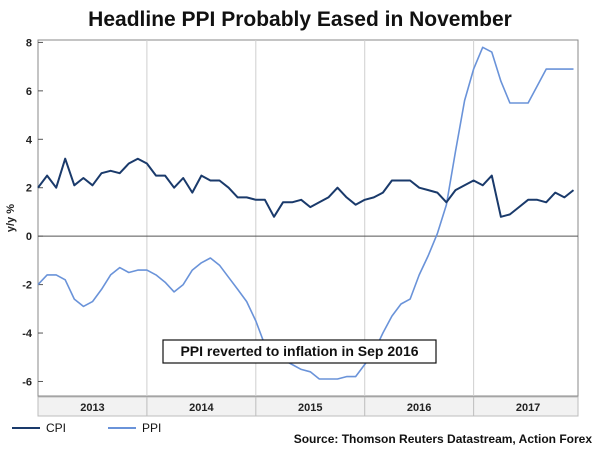 The width and height of the screenshot is (600, 451). Describe the element at coordinates (29, 237) in the screenshot. I see `y-tick-label: 0` at that location.